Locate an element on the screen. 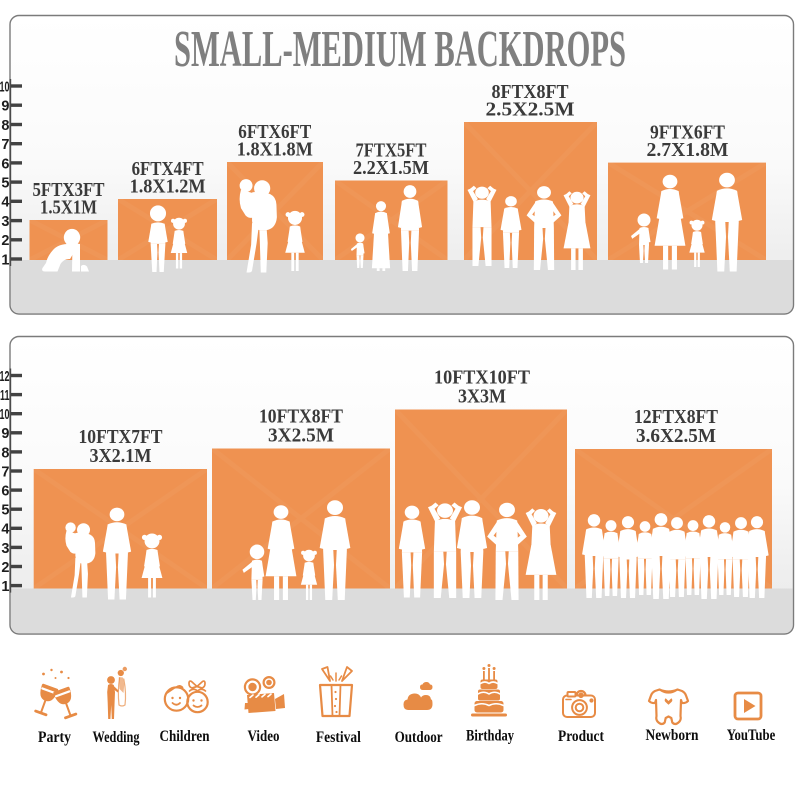 This screenshot has width=800, height=800. svg-text: YouTube is located at coordinates (751, 735).